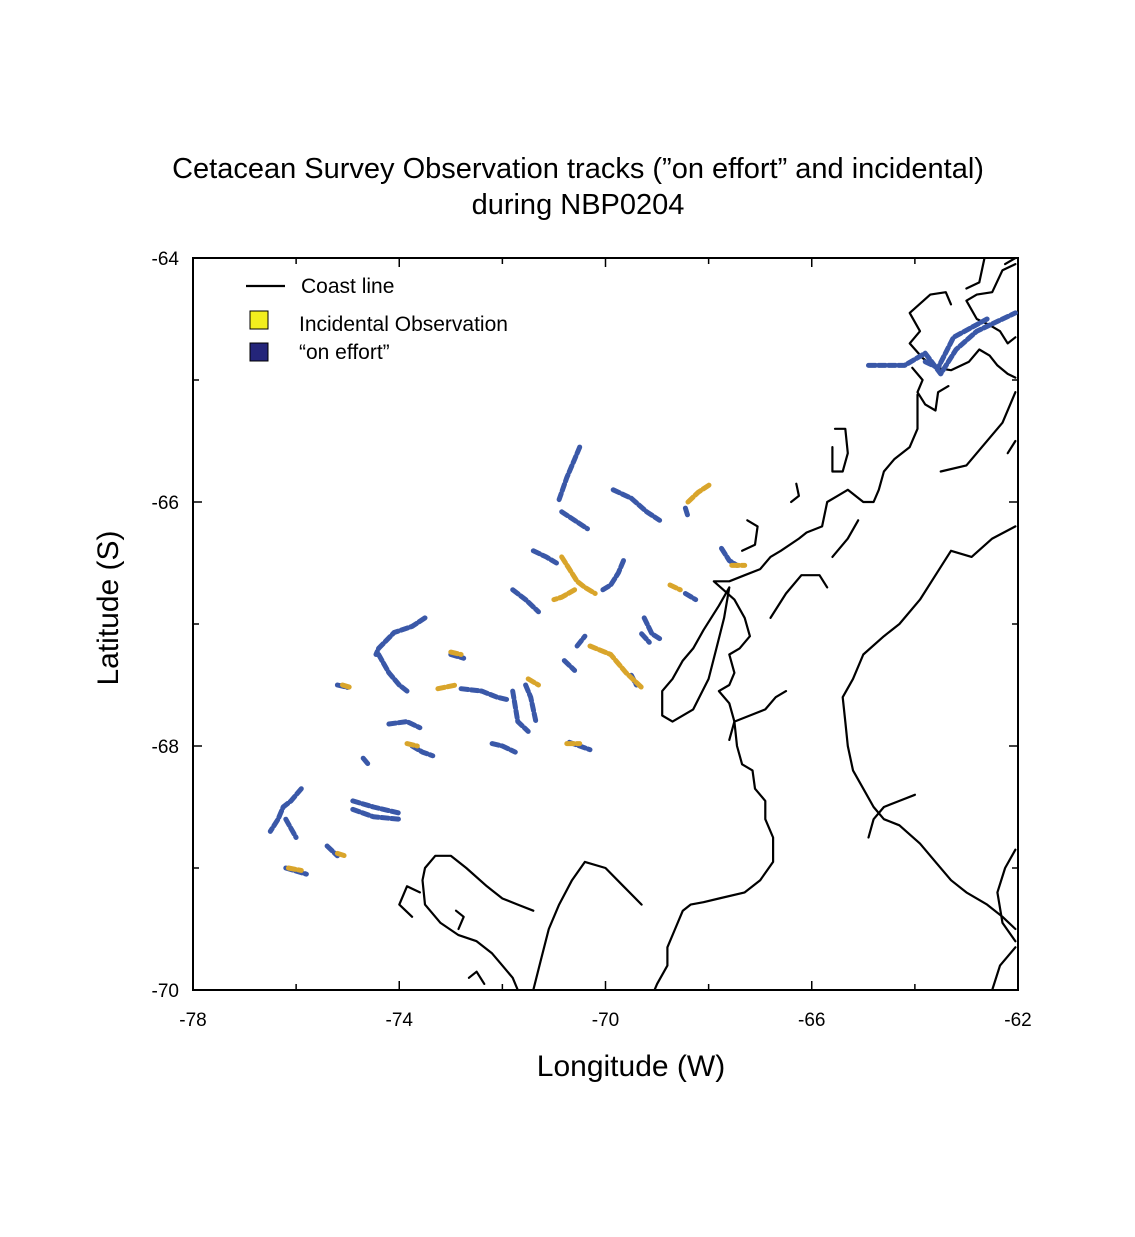 The height and width of the screenshot is (1237, 1135). What do you see at coordinates (165, 991) in the screenshot?
I see `y-tick-label: -70` at bounding box center [165, 991].